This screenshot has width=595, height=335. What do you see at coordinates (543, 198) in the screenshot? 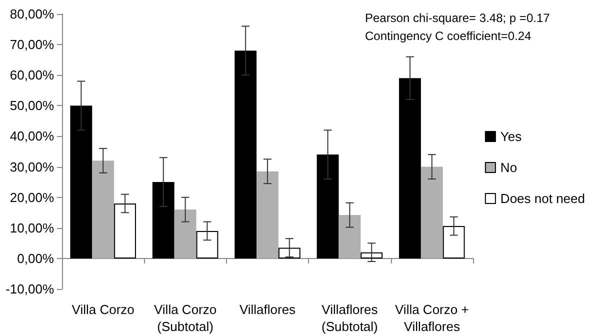
I see `legend-label: Does not need` at bounding box center [543, 198].